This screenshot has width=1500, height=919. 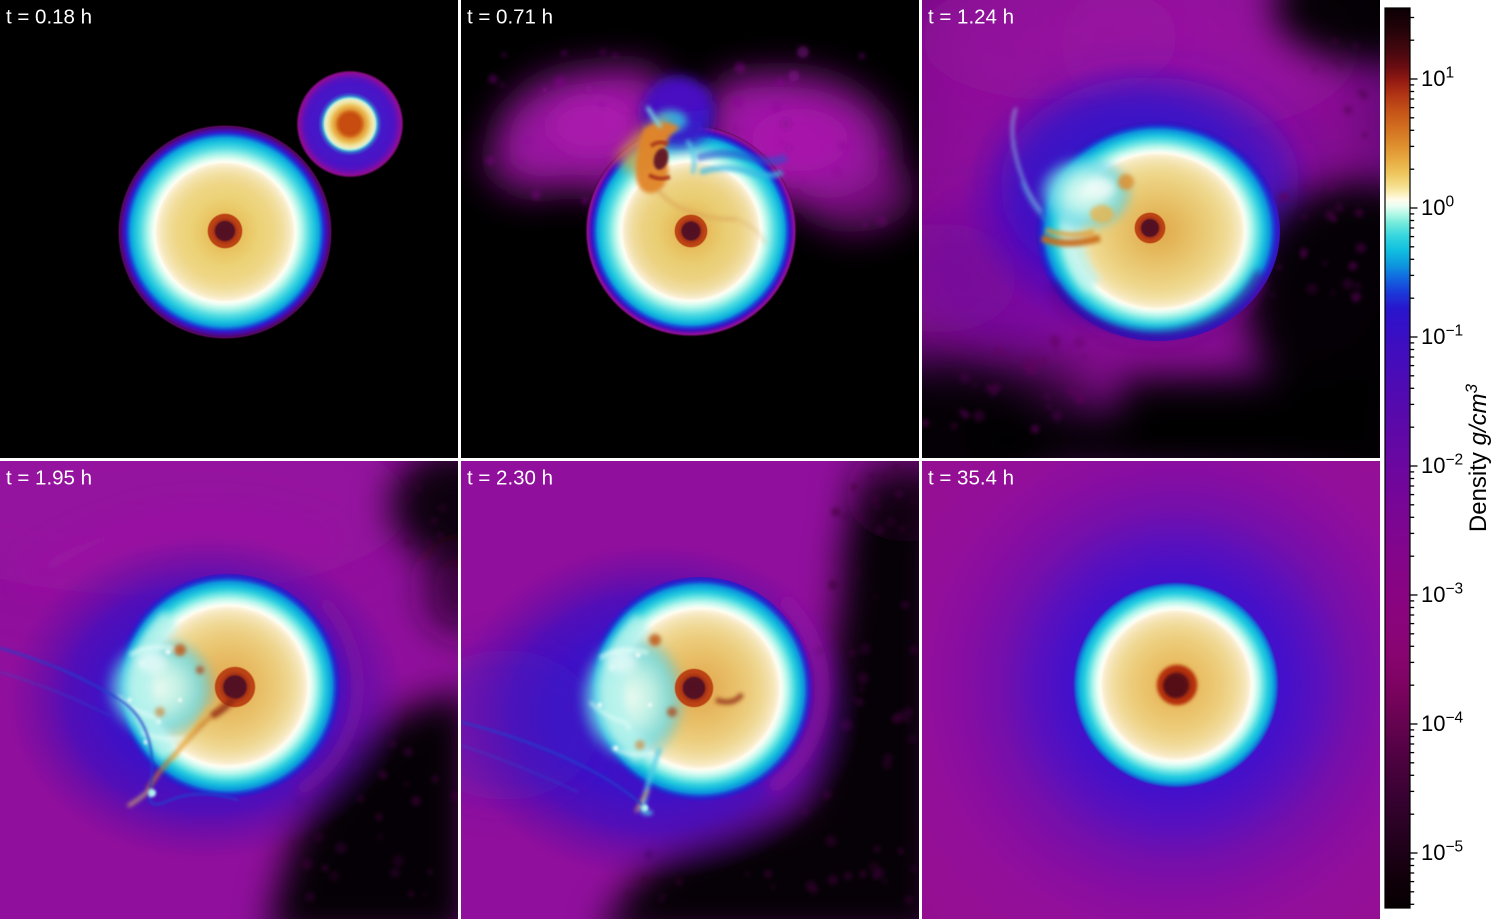 What do you see at coordinates (1477, 457) in the screenshot?
I see `svg-text: Density g/cm3` at bounding box center [1477, 457].